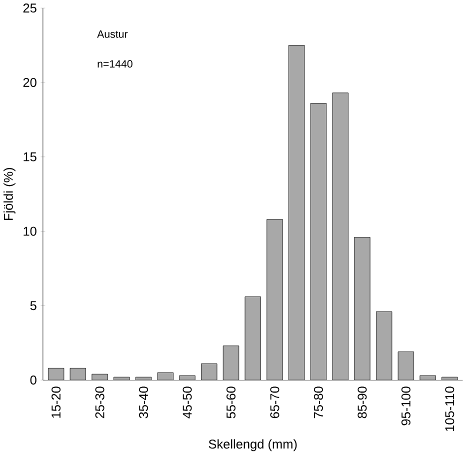  I want to click on y-tick-label: 15, so click(30, 157).